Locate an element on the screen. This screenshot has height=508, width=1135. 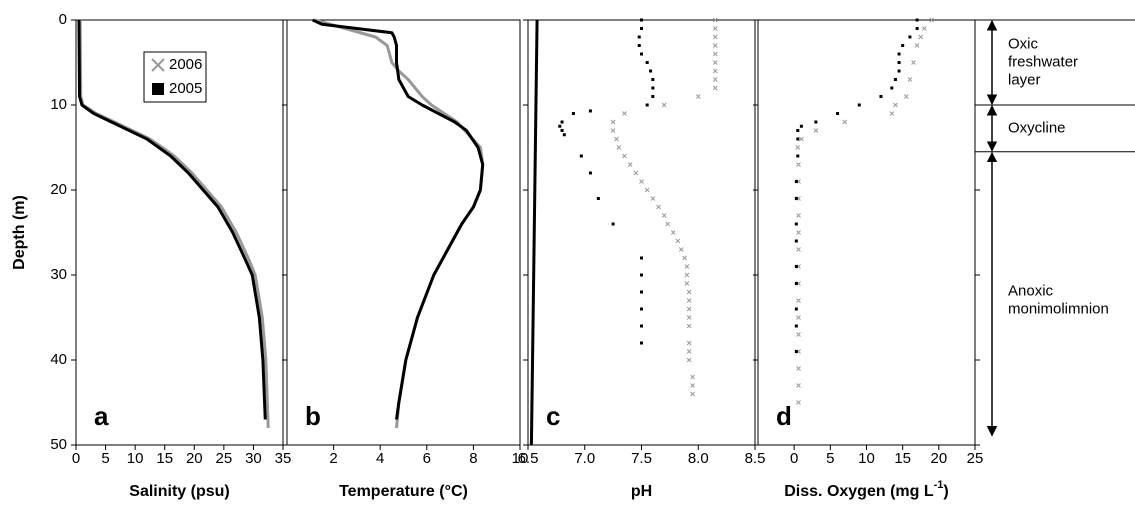
zone-label: Anoxic is located at coordinates (1031, 290).